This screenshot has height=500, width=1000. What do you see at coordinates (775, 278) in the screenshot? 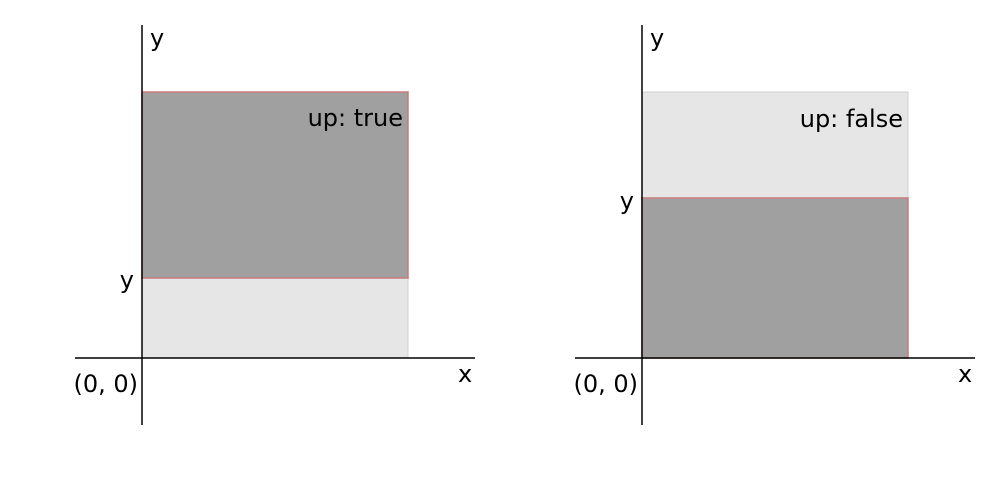
I see `filled-region-below-y` at bounding box center [775, 278].